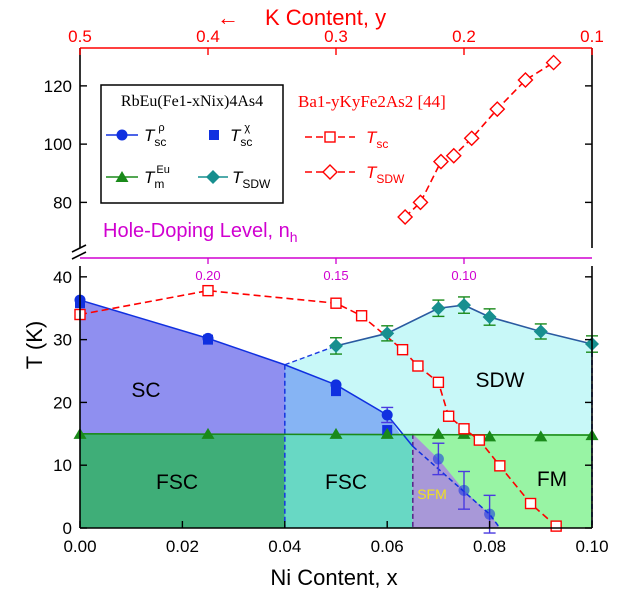 Image resolution: width=623 pixels, height=589 pixels. I want to click on legend-tsc-rho-label: Tscρ, so click(155, 135).